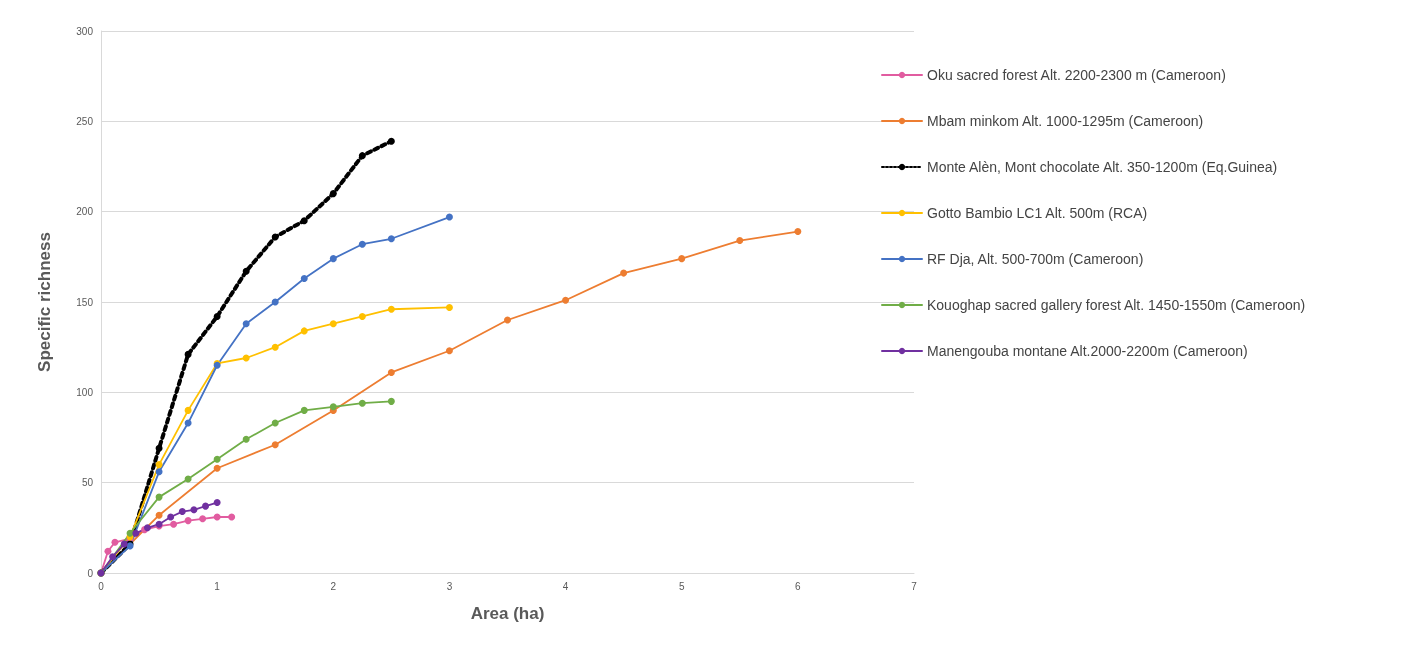 The width and height of the screenshot is (1403, 648). I want to click on legend-label: Mbam minkom Alt. 1000-1295m (Cameroon), so click(1065, 121).